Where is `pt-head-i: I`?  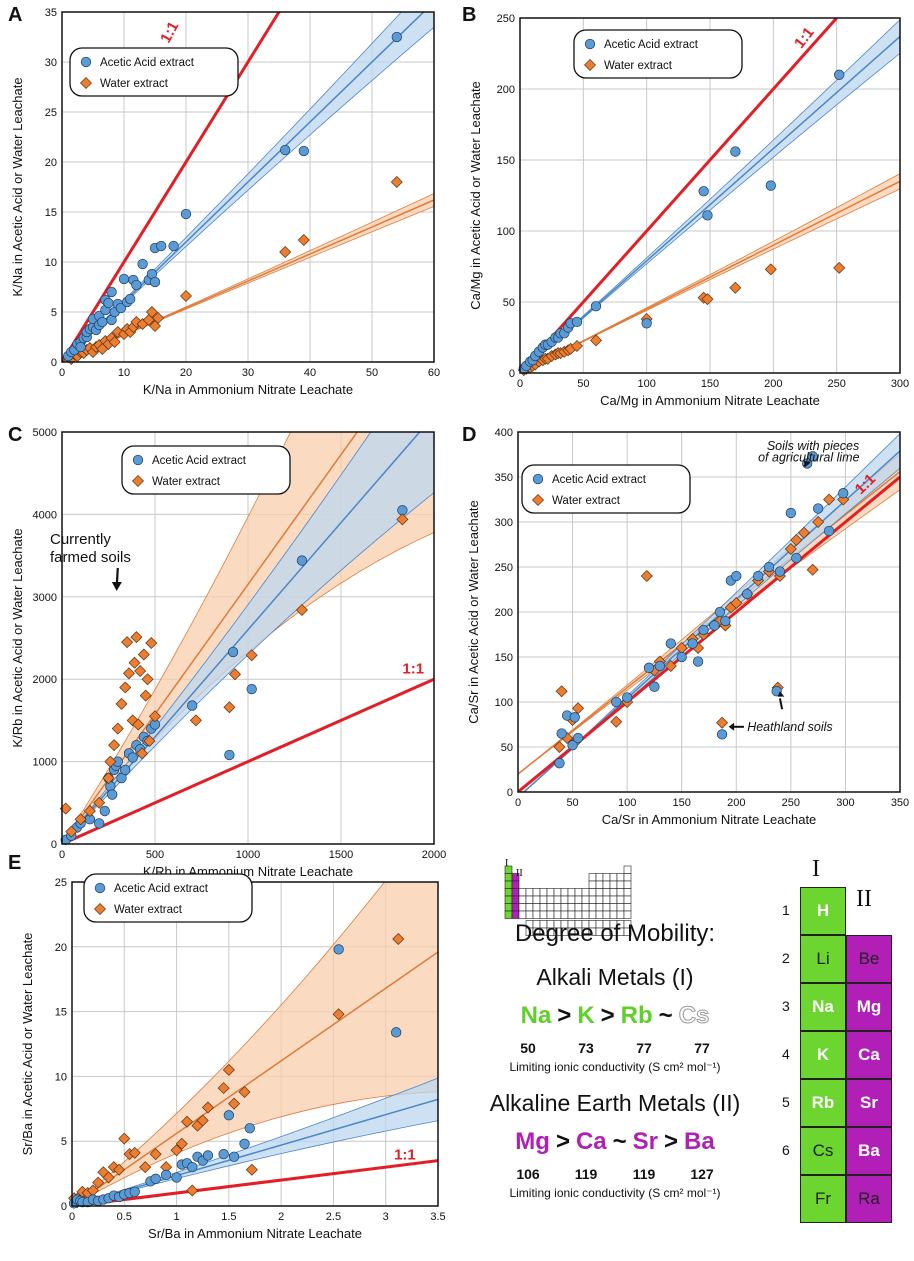 pt-head-i: I is located at coordinates (816, 869).